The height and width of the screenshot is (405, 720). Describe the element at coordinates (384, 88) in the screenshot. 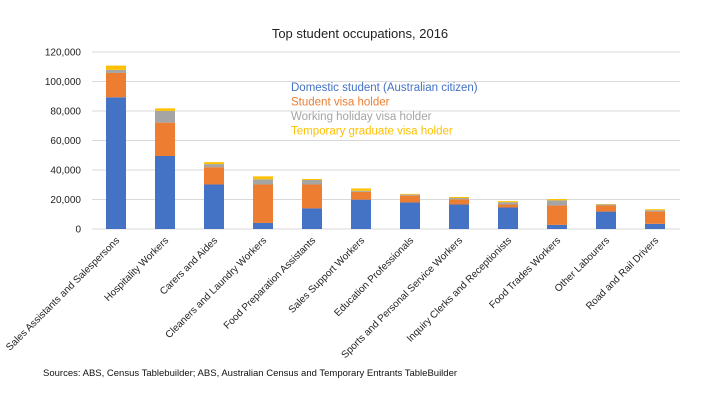

I see `legend-entry: Domestic student (Australian citizen)` at that location.